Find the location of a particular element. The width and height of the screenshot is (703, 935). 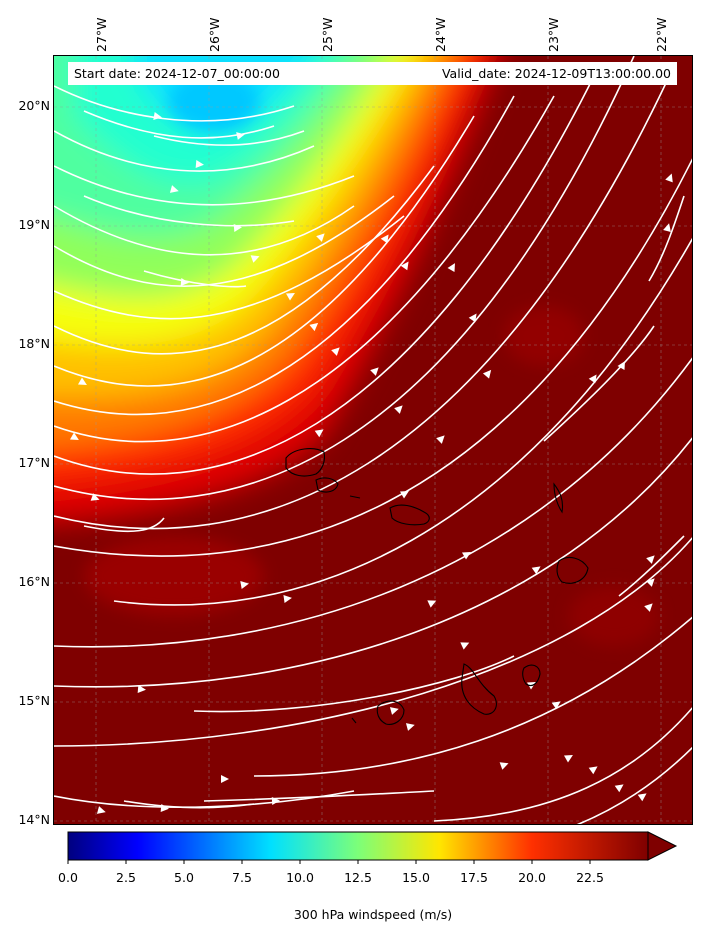

lat-label-16n: 16°N is located at coordinates (34, 581).